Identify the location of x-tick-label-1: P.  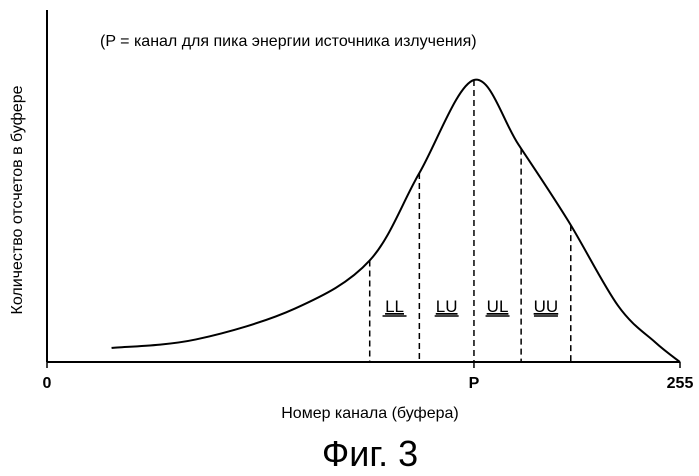
(474, 383).